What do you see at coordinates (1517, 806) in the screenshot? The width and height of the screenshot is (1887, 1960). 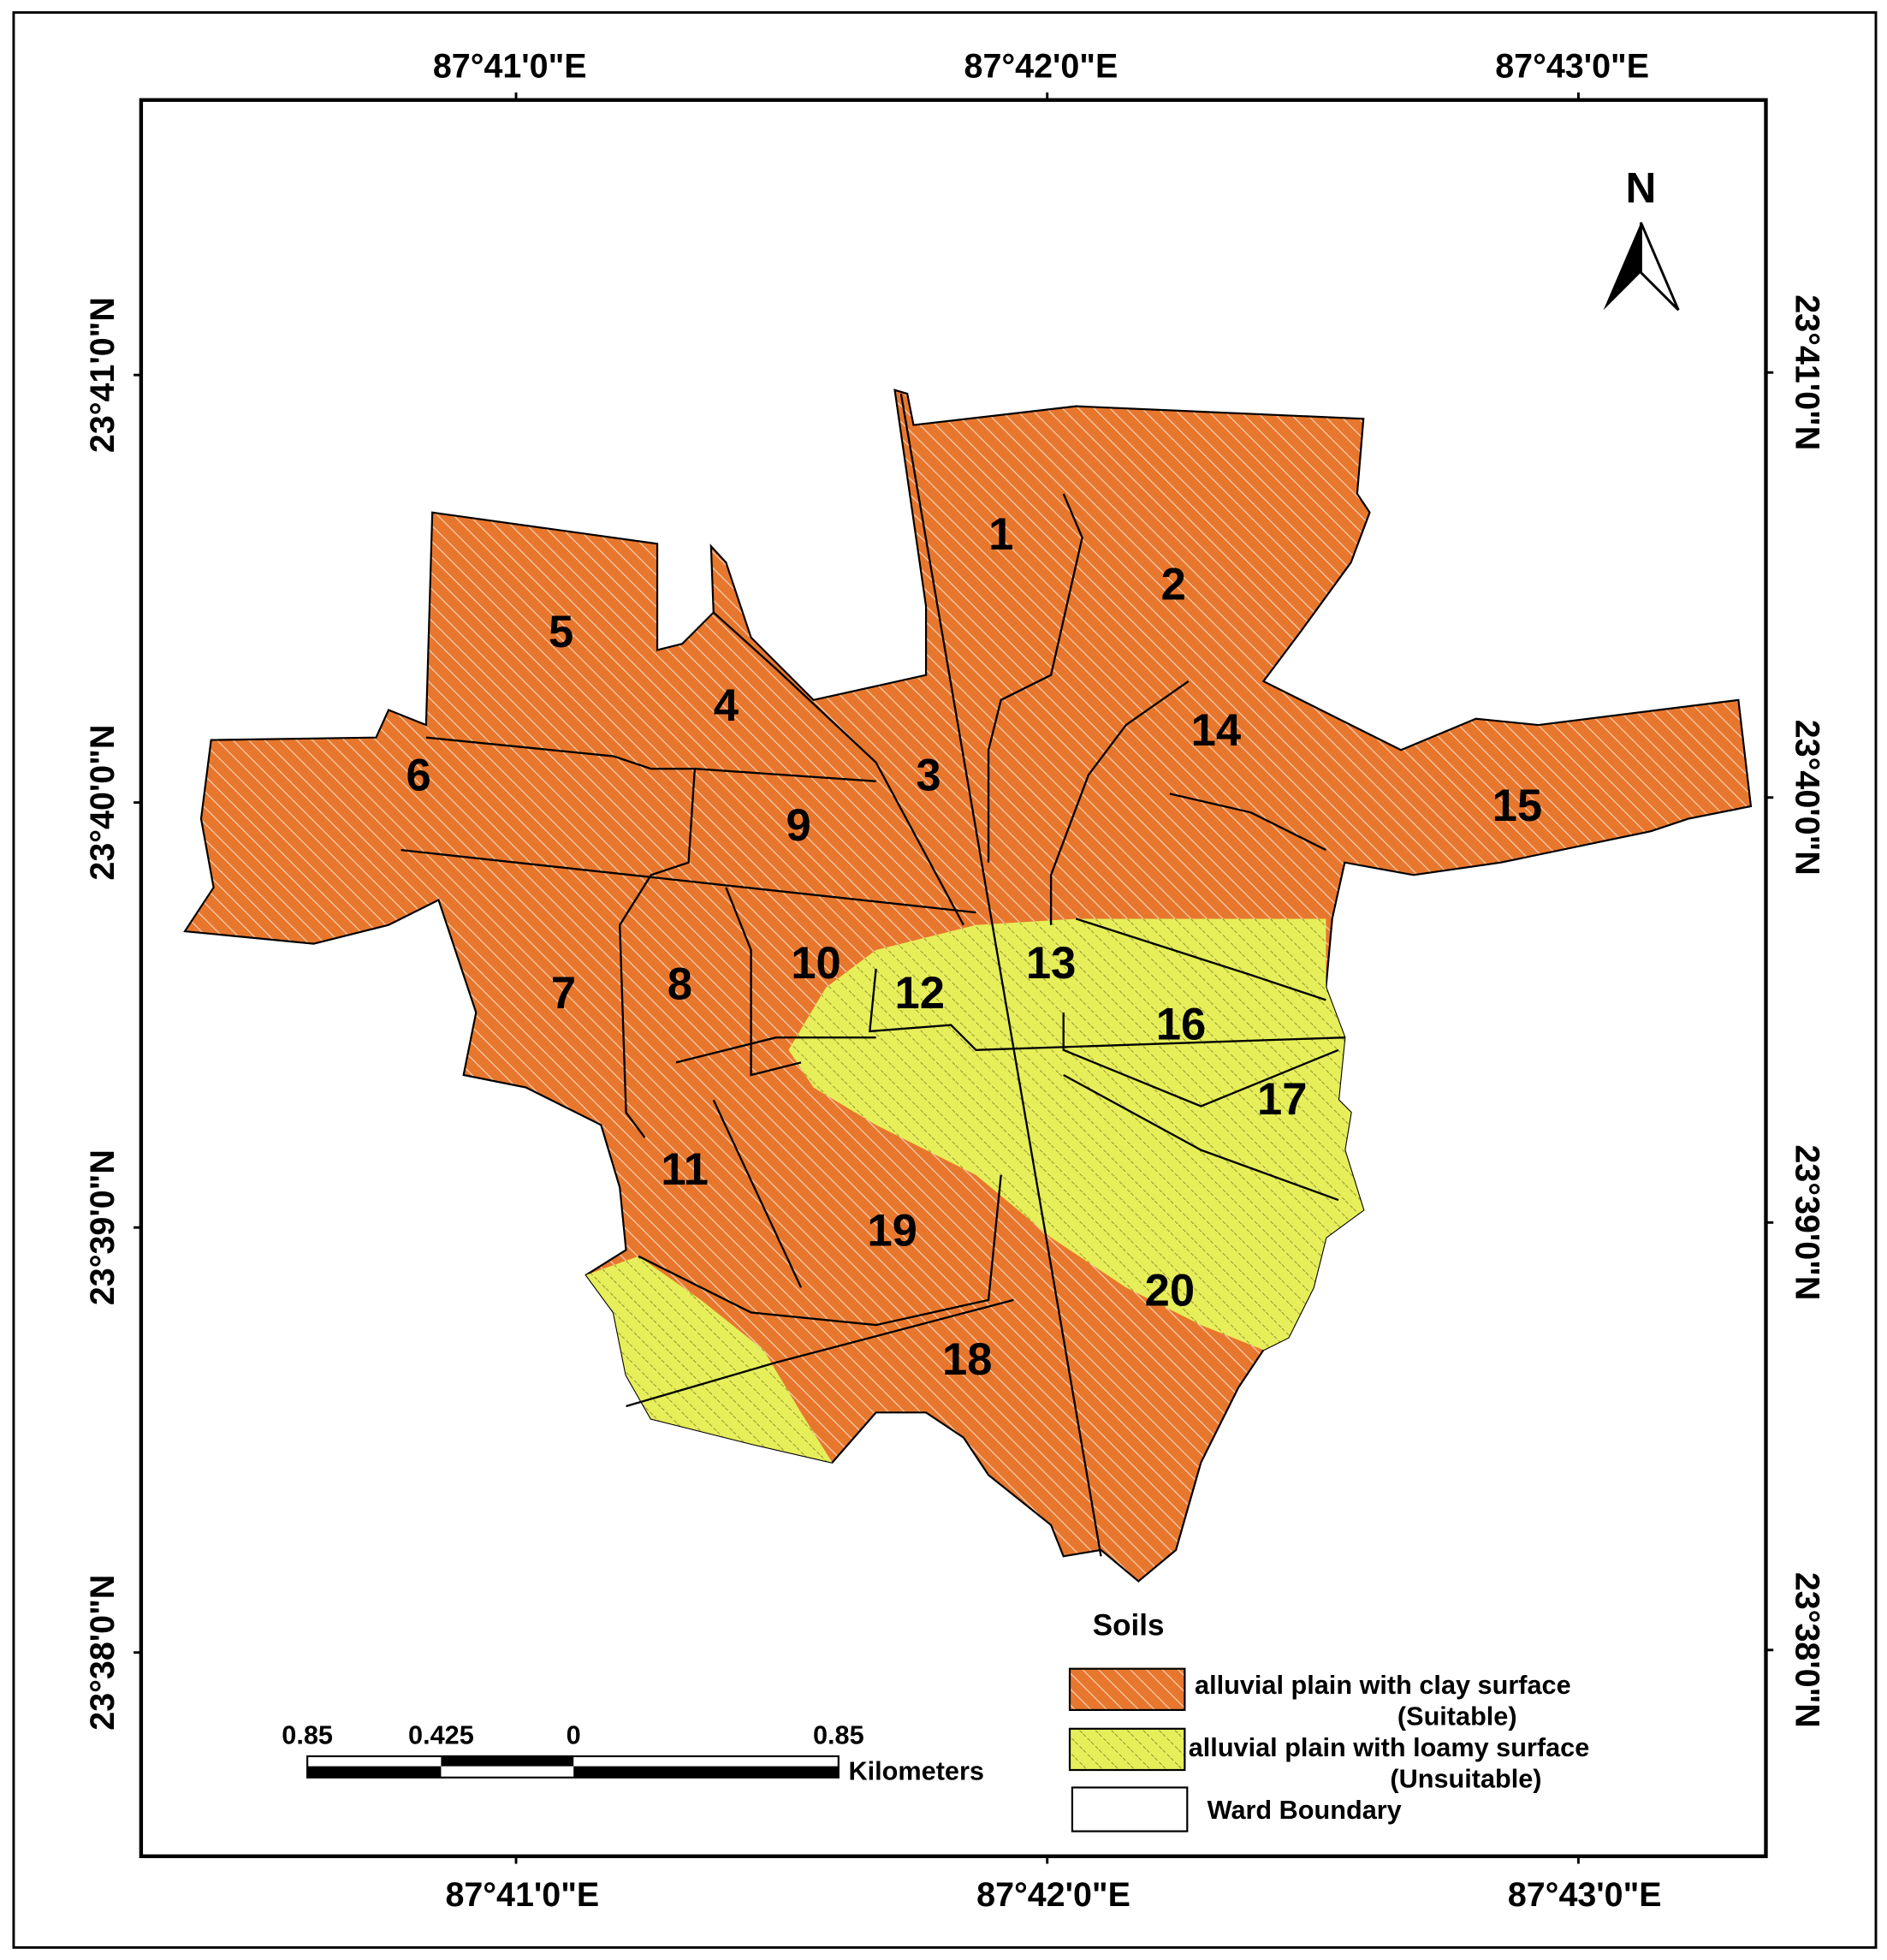 I see `ward-label: 15` at bounding box center [1517, 806].